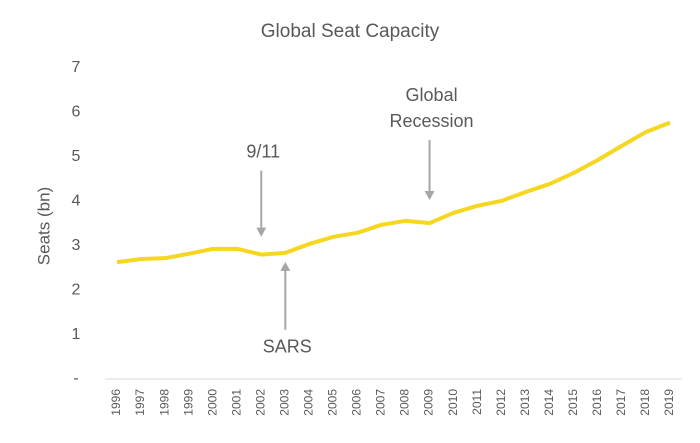  What do you see at coordinates (76, 201) in the screenshot?
I see `y-tick-label: 4` at bounding box center [76, 201].